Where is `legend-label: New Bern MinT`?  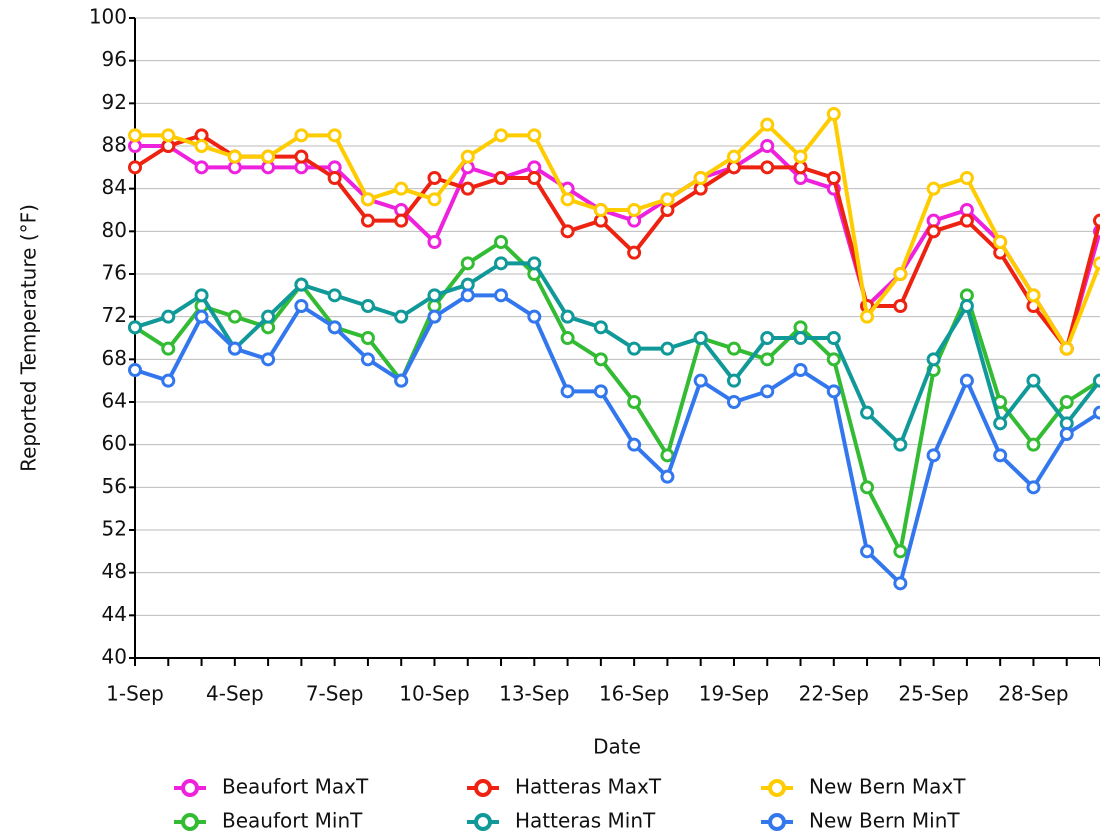
legend-label: New Bern MinT is located at coordinates (884, 821).